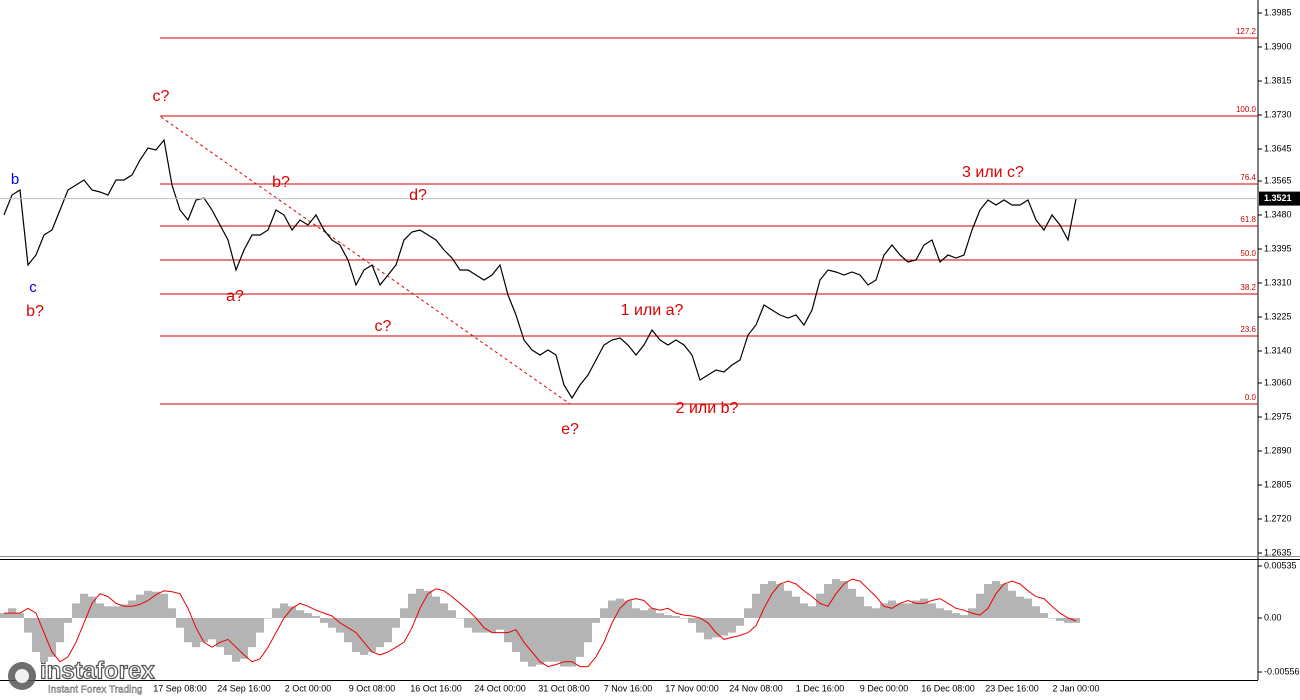  I want to click on y-tick-label: 1.3310, so click(1278, 282).